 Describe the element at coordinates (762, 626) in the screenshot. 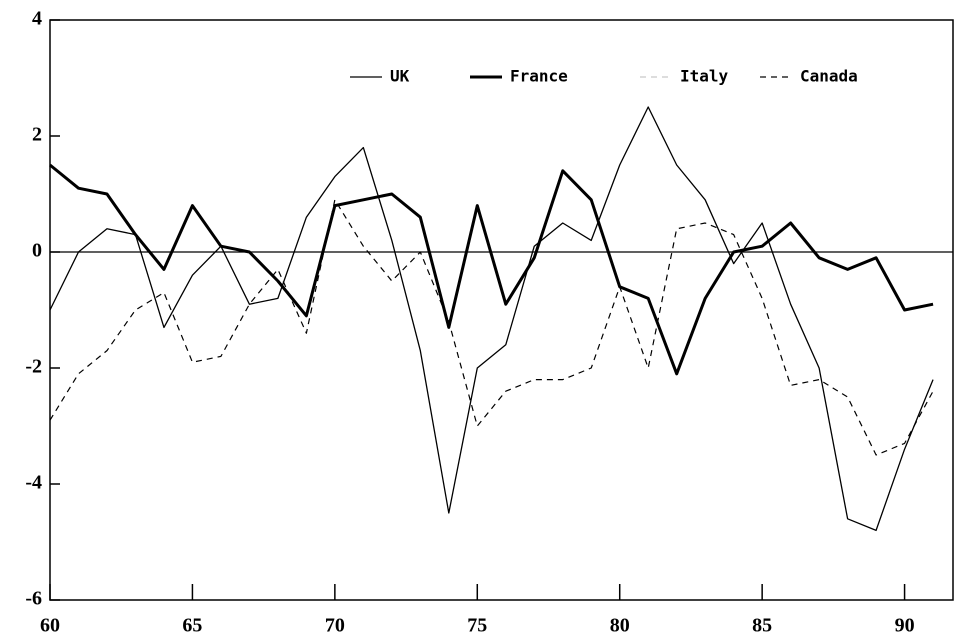

I see `x-tick-label: 85` at that location.